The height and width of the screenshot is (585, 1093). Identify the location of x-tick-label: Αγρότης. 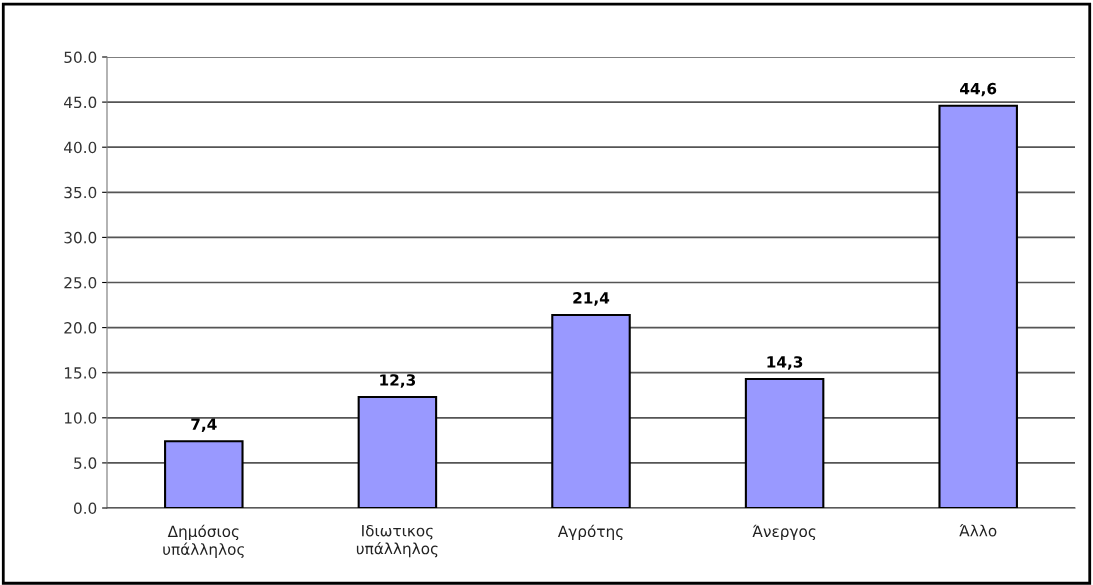
(590, 532).